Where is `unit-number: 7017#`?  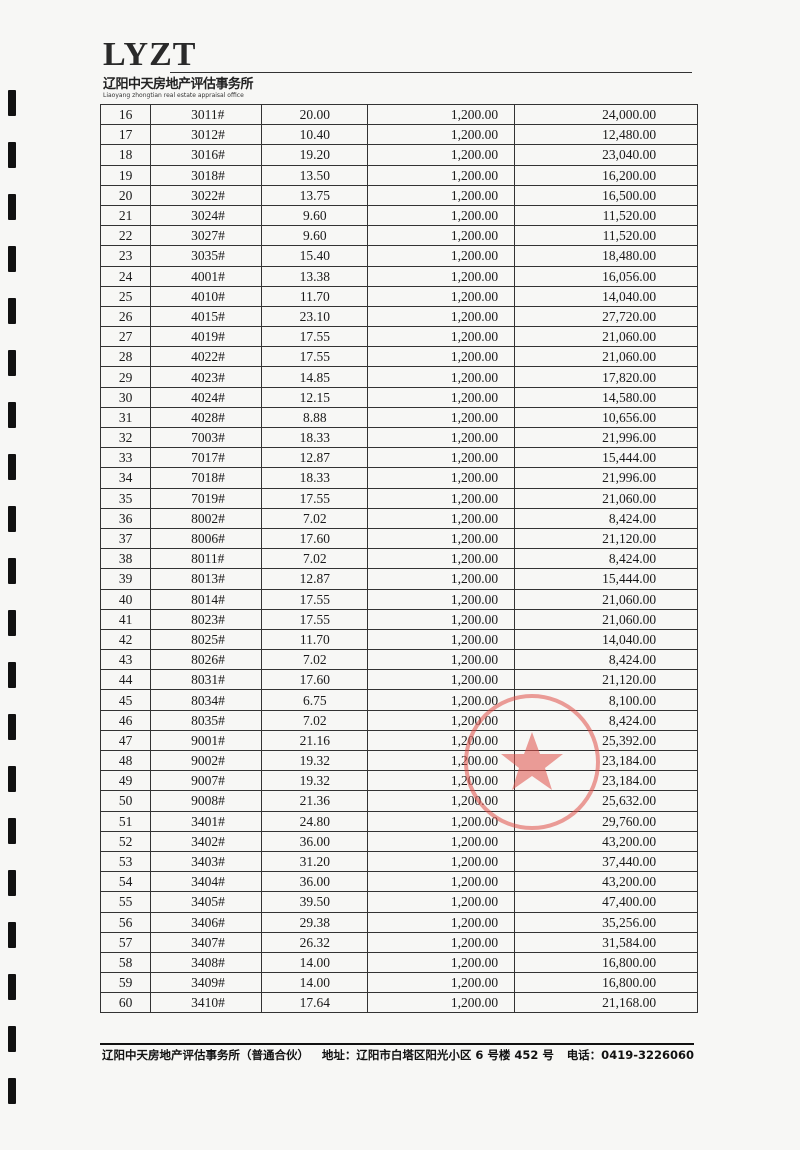 unit-number: 7017# is located at coordinates (206, 458).